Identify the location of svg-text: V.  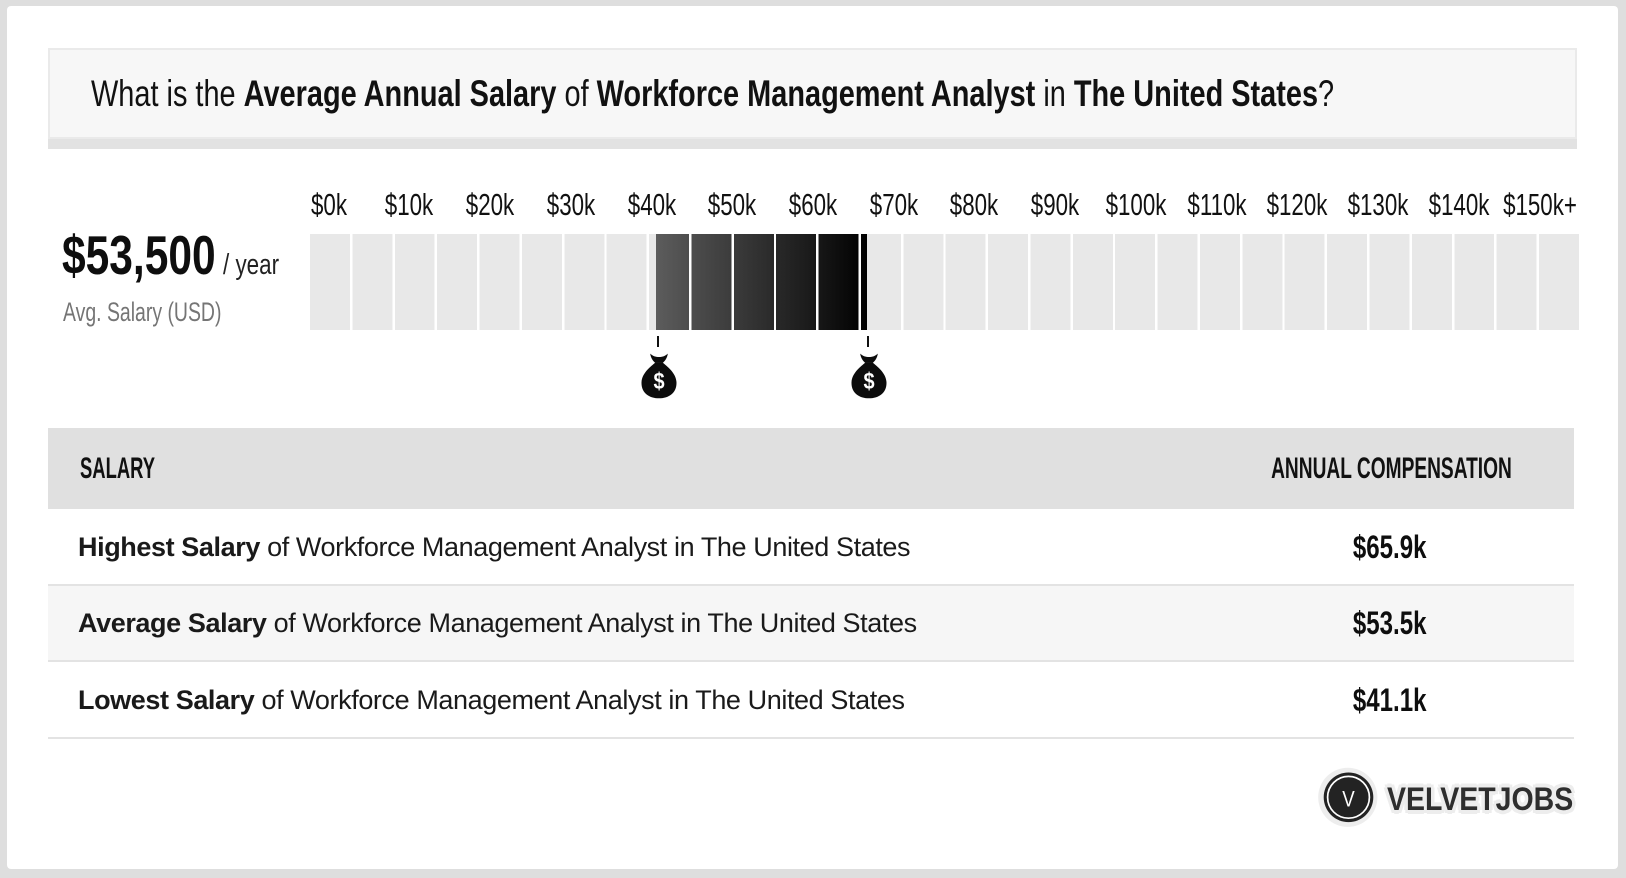
(1348, 800).